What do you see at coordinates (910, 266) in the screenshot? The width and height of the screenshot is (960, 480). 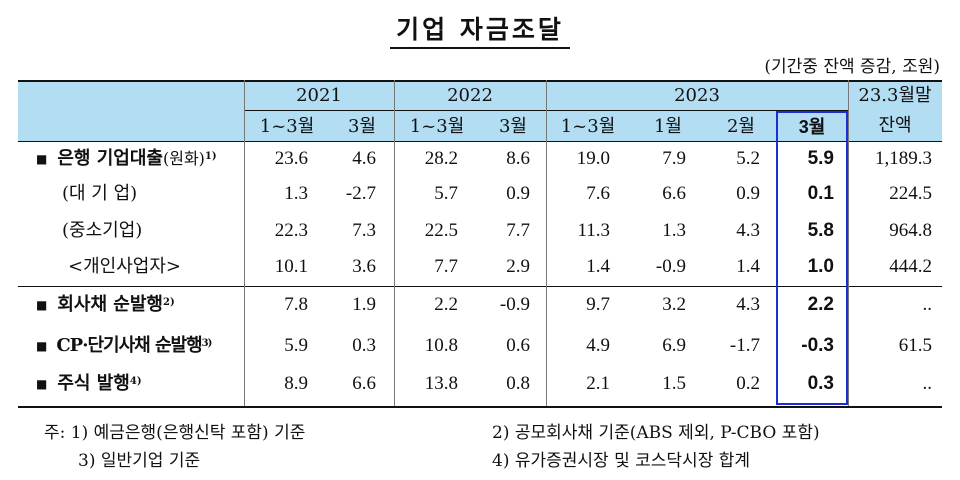 I see `value-cell: 444.2` at bounding box center [910, 266].